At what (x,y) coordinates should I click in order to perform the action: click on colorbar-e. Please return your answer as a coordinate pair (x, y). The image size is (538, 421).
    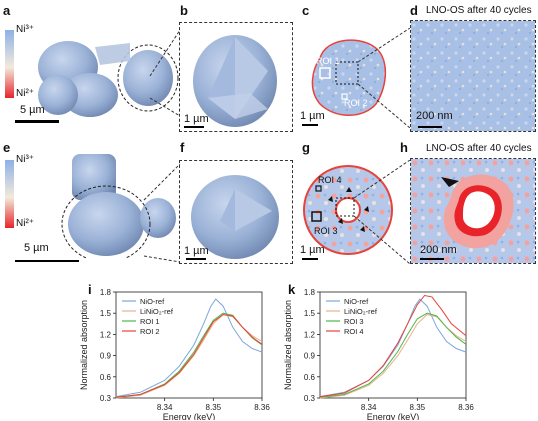
    Looking at the image, I should click on (9, 194).